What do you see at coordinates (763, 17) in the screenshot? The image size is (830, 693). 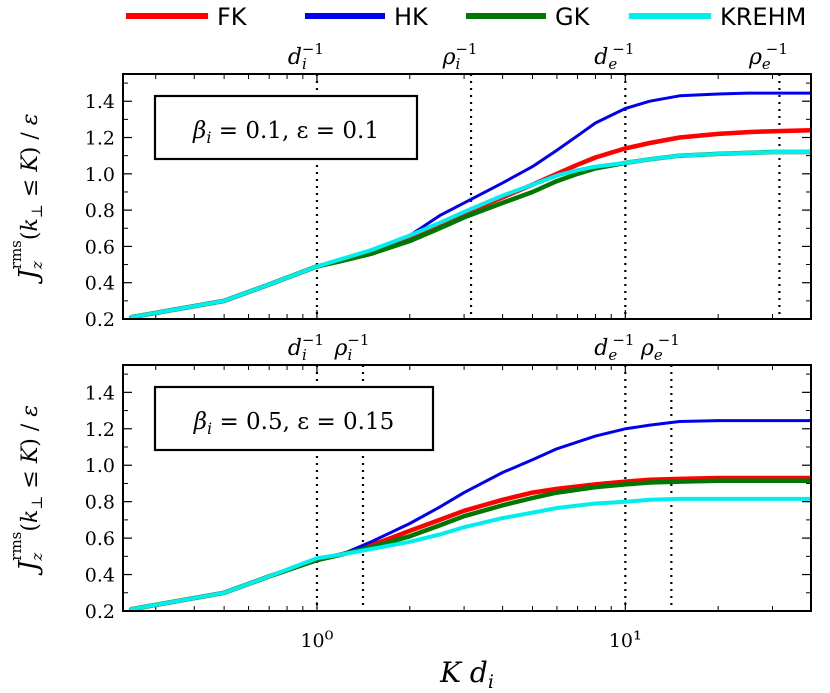 I see `legend-label-krehm: KREHM` at bounding box center [763, 17].